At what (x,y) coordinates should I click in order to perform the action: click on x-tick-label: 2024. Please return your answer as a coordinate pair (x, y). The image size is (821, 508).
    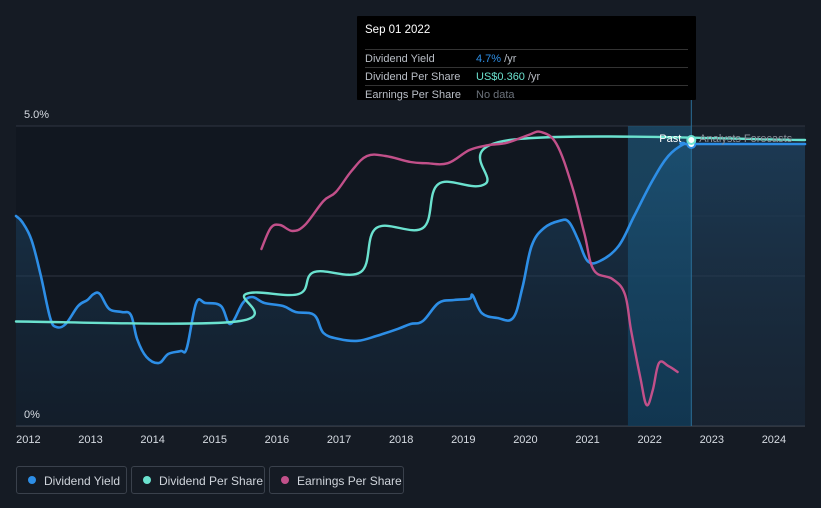
    Looking at the image, I should click on (774, 440).